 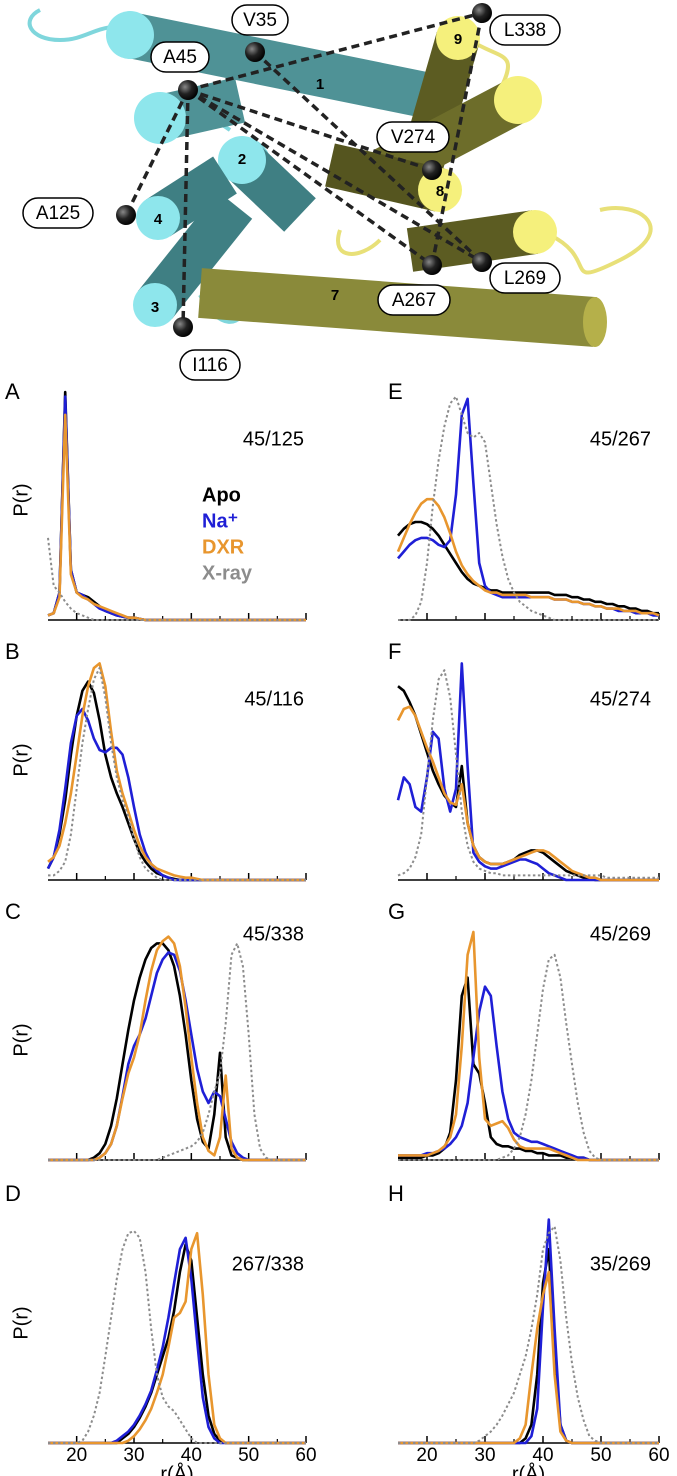 I want to click on residue-label: L338, so click(x=525, y=30).